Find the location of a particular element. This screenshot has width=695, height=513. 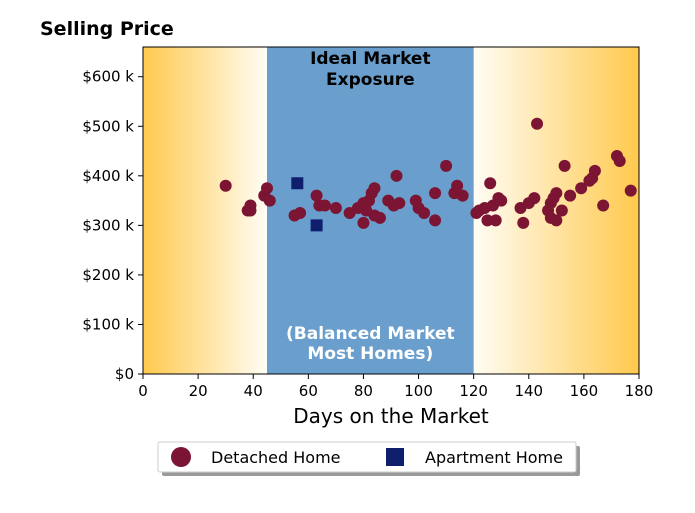

legend: Detached Home Apartment Home is located at coordinates (368, 458).